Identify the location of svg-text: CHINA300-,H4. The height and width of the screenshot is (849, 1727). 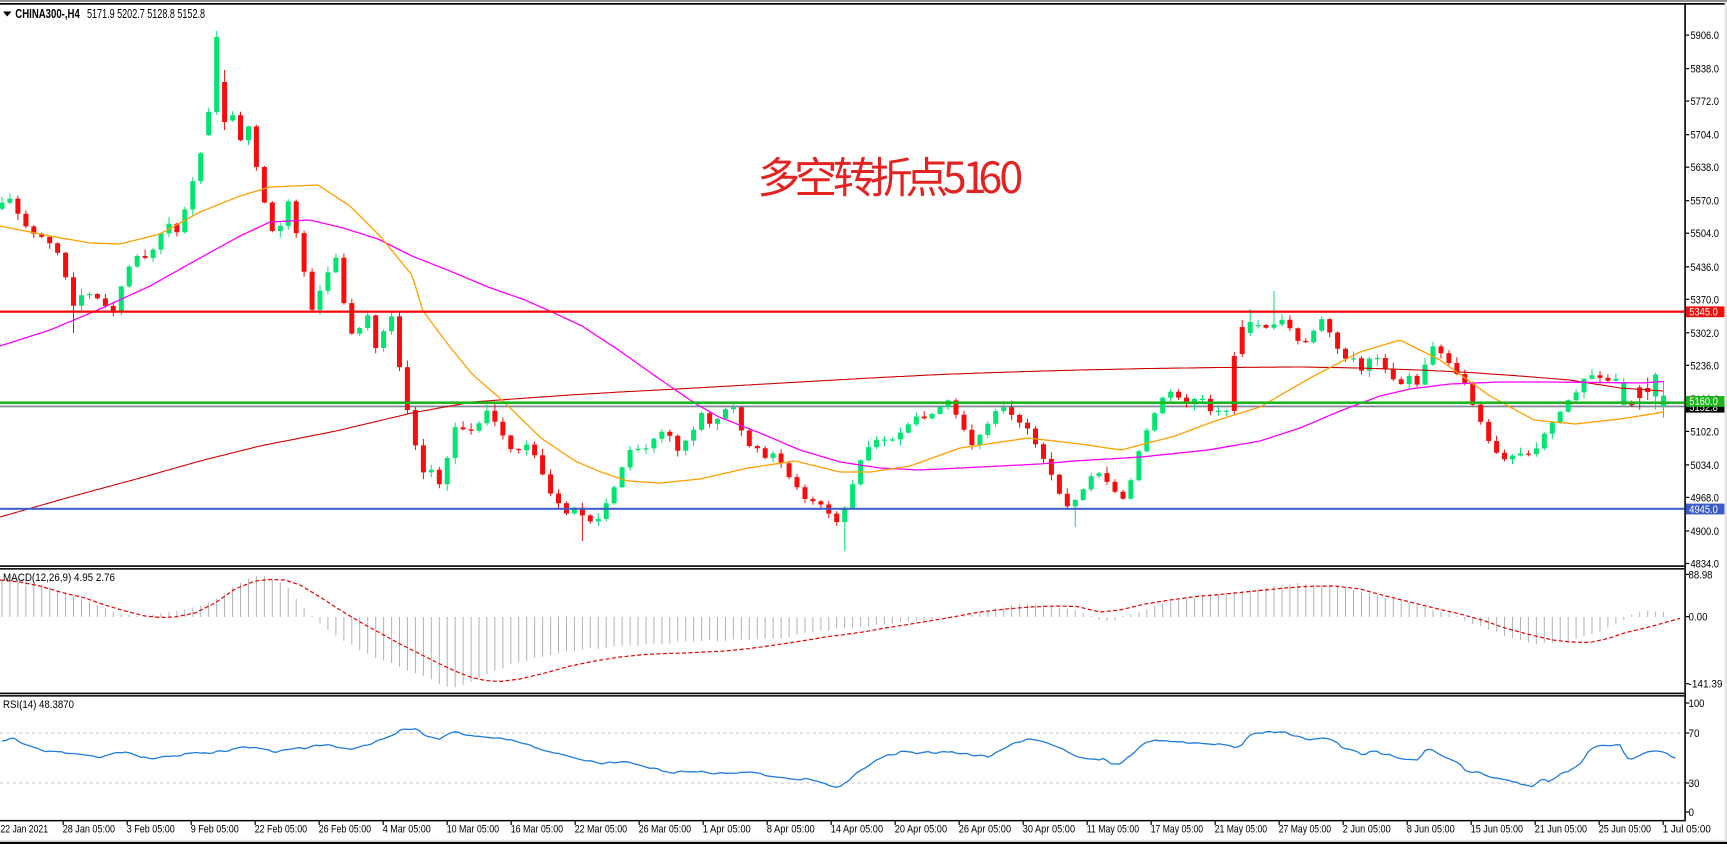
(47, 14).